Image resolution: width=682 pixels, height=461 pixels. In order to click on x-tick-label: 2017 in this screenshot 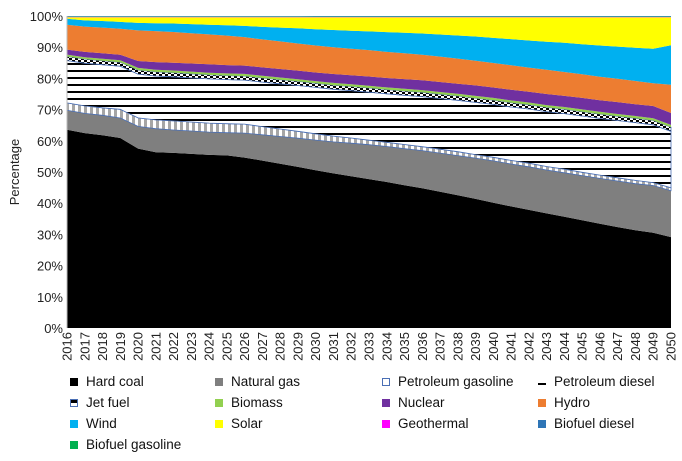, I will do `click(84, 346)`.